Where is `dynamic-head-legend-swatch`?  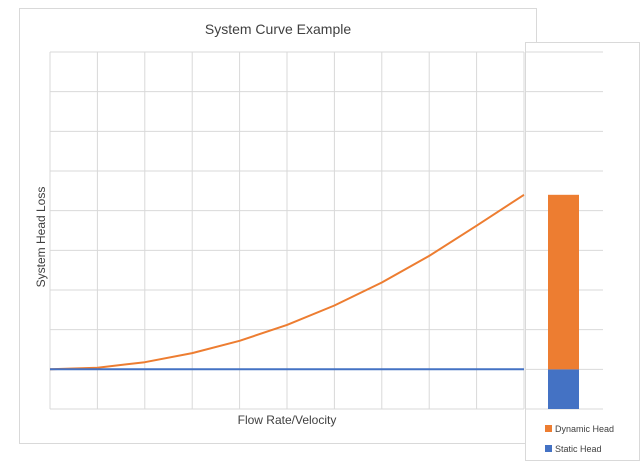
dynamic-head-legend-swatch is located at coordinates (548, 428).